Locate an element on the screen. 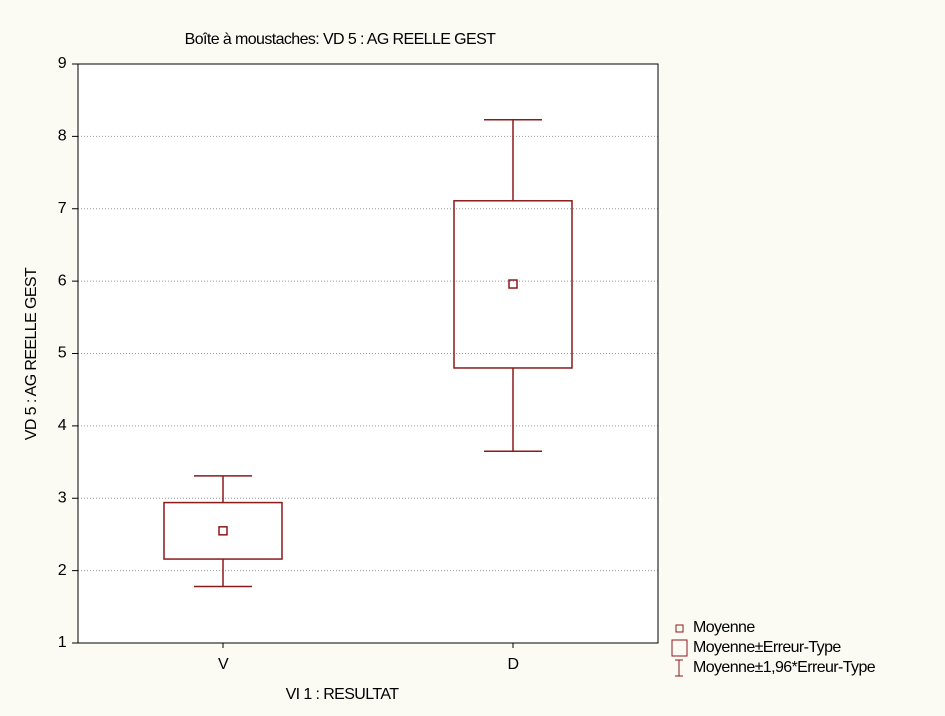  y-tick-label: 6 is located at coordinates (62, 280).